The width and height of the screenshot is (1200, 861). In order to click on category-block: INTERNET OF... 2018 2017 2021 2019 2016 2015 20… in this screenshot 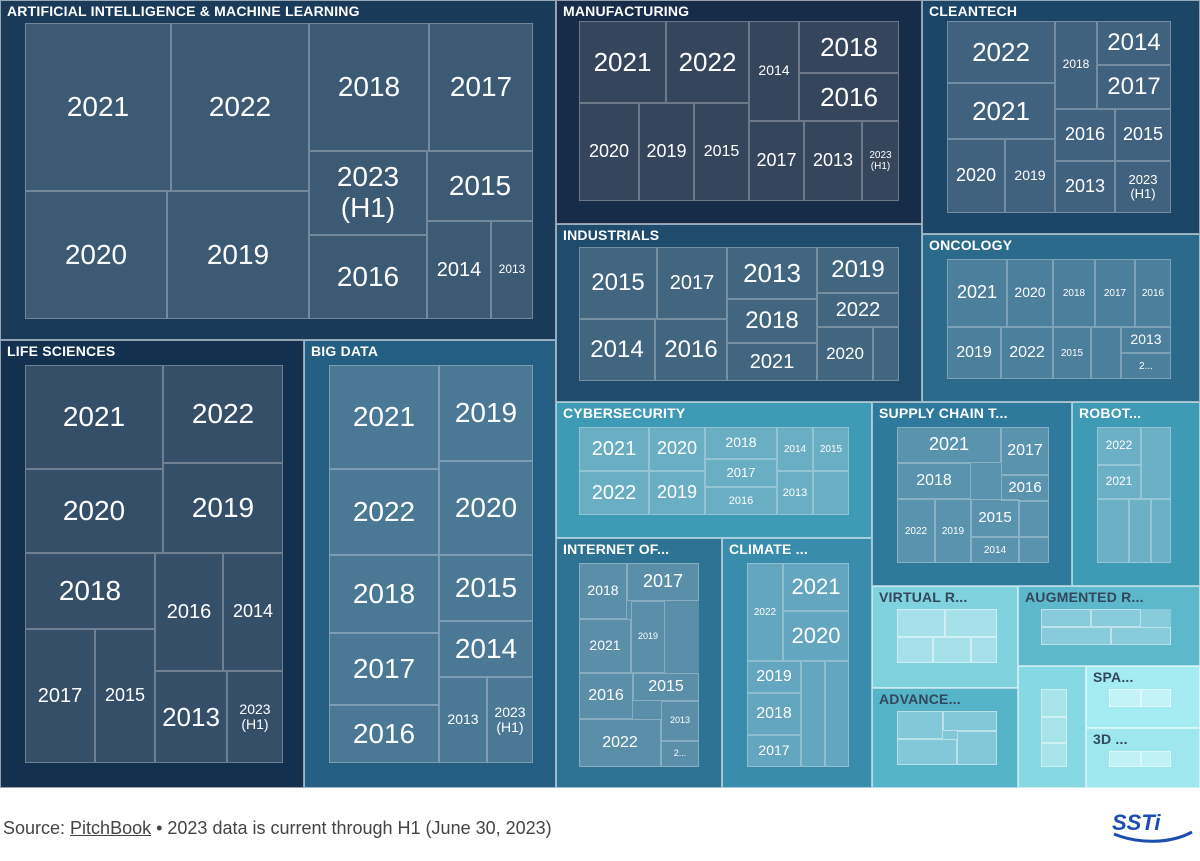, I will do `click(639, 663)`.